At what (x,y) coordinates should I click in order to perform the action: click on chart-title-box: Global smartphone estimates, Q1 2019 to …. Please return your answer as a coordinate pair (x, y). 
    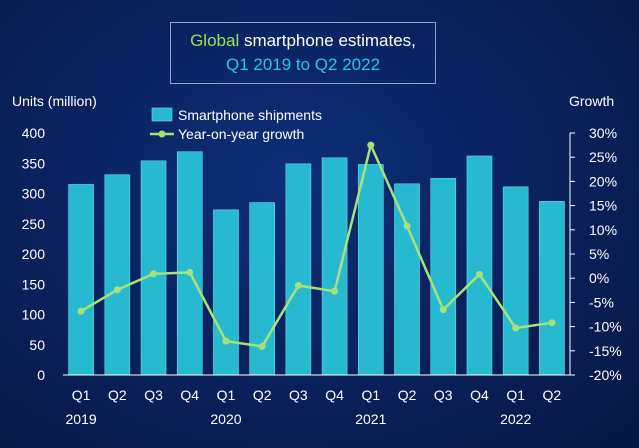
    Looking at the image, I should click on (303, 53).